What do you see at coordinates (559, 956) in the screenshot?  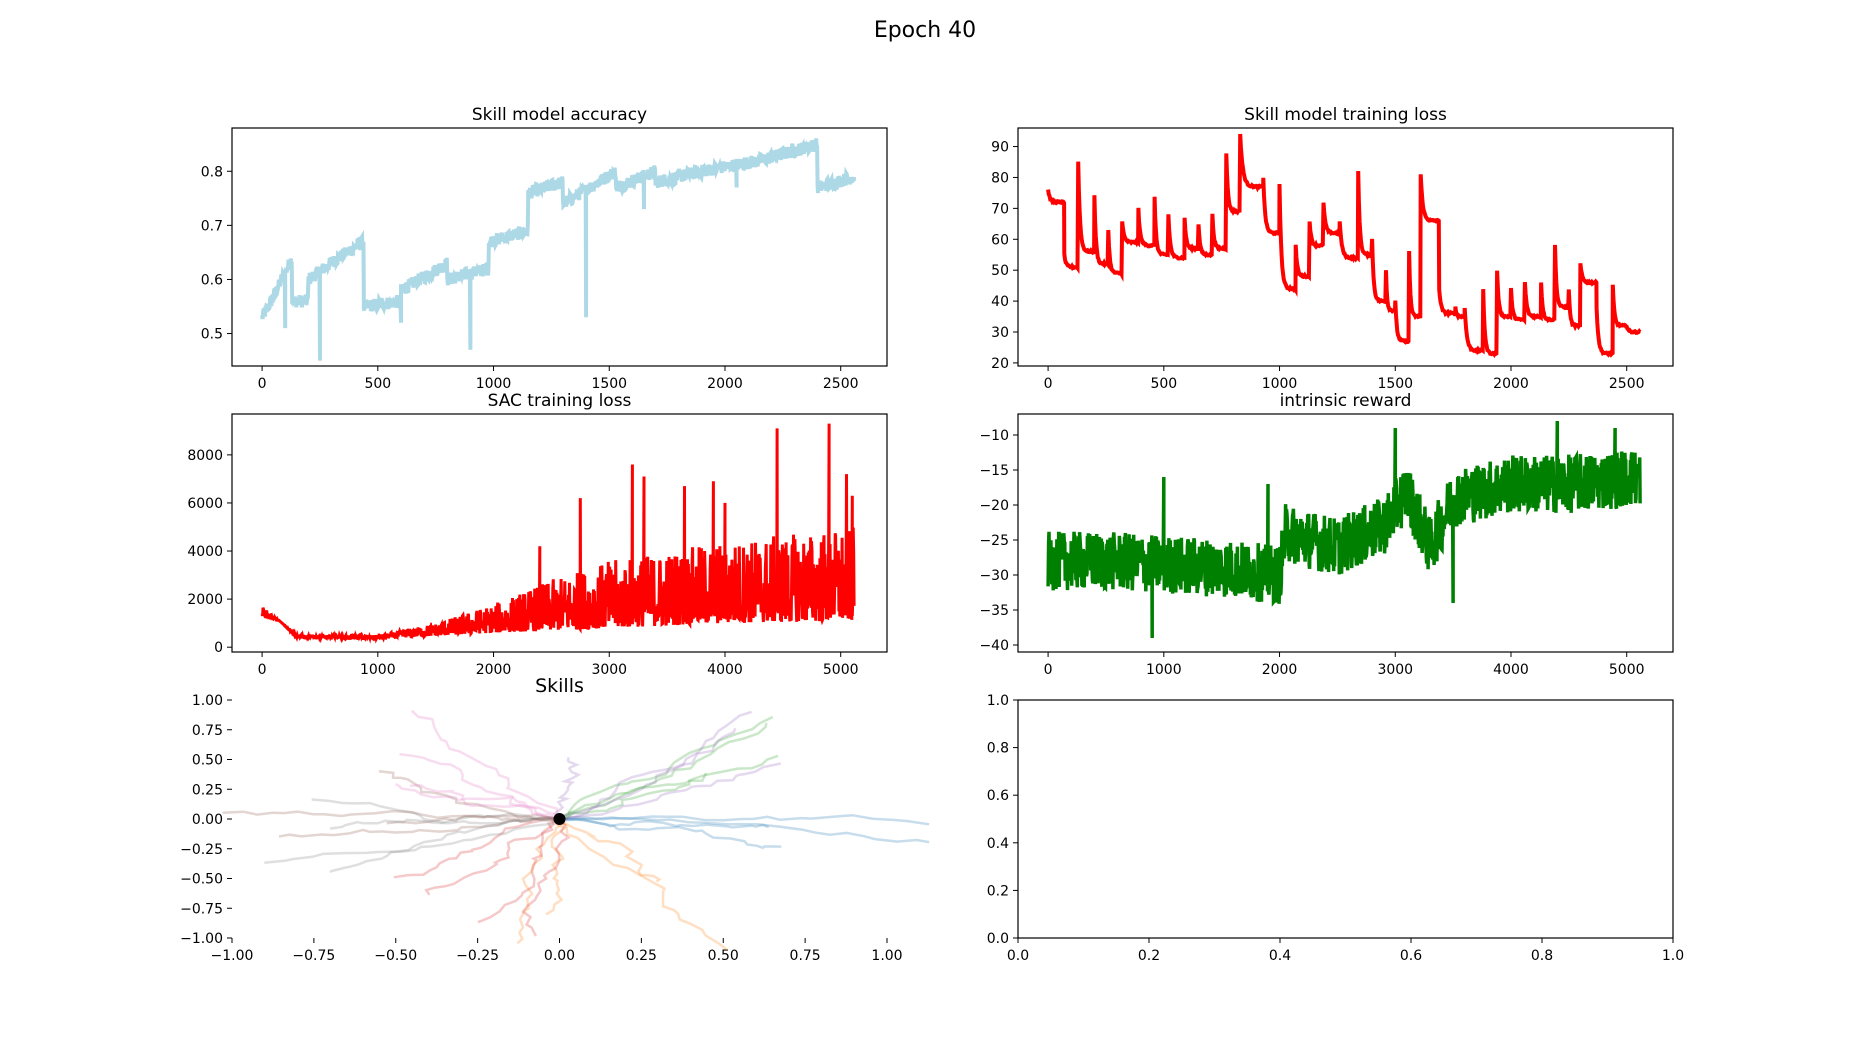 I see `x-tick-label: 0.00` at bounding box center [559, 956].